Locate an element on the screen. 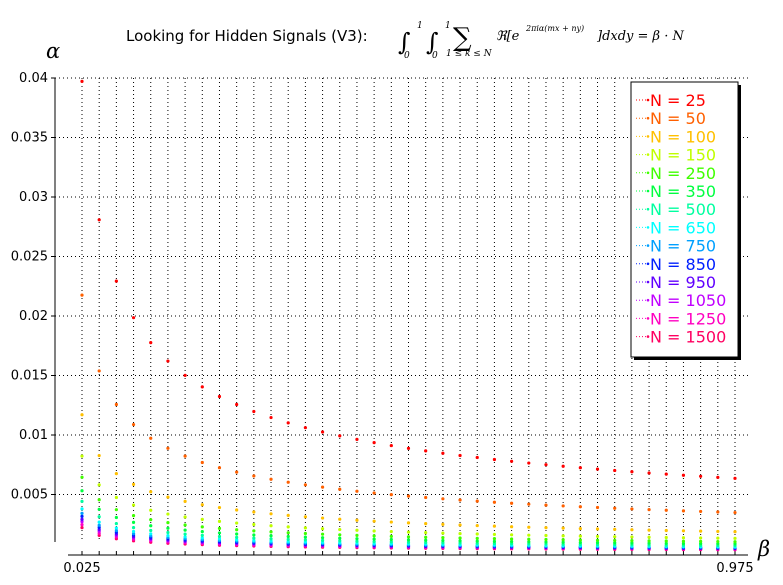 Image resolution: width=783 pixels, height=585 pixels. y-tick-label: 0.02 is located at coordinates (33, 316).